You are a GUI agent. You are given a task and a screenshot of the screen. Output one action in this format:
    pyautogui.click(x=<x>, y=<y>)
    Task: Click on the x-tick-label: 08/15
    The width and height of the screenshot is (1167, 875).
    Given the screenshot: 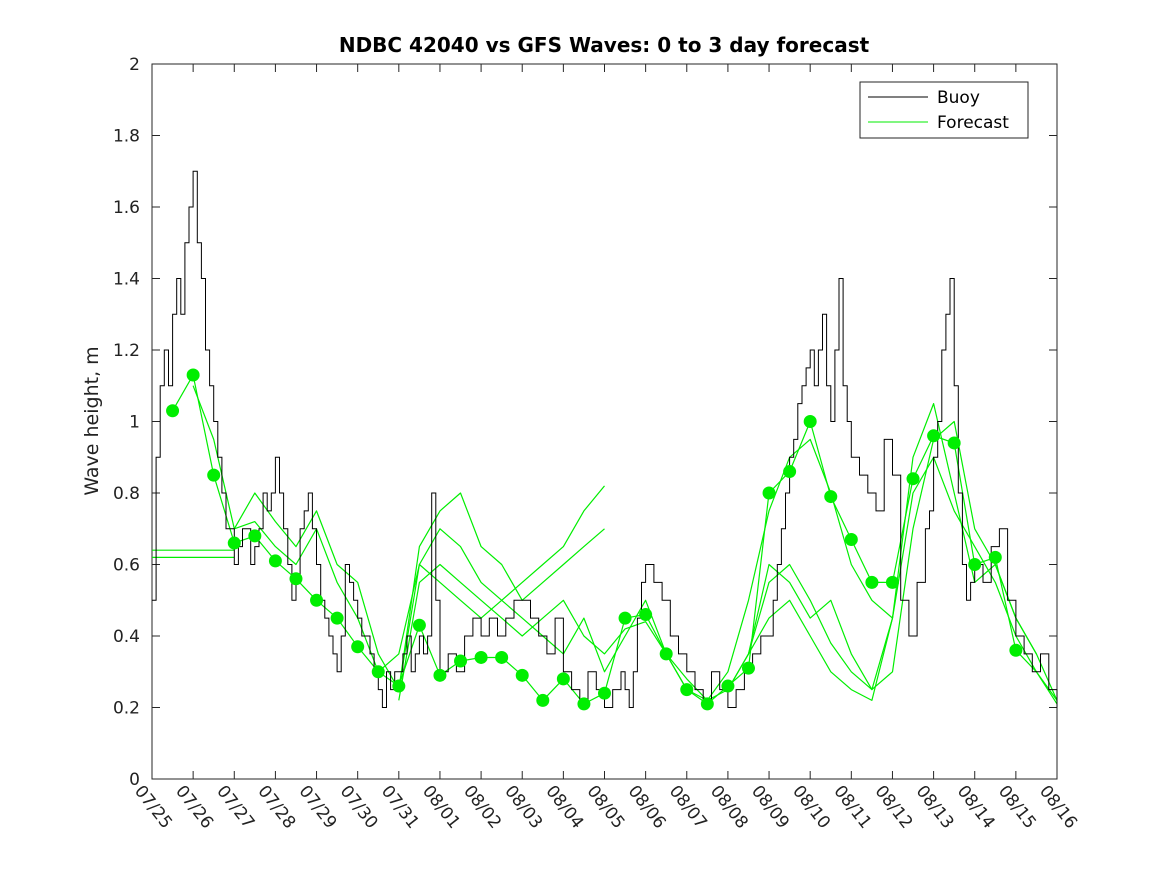 What is the action you would take?
    pyautogui.click(x=1017, y=807)
    